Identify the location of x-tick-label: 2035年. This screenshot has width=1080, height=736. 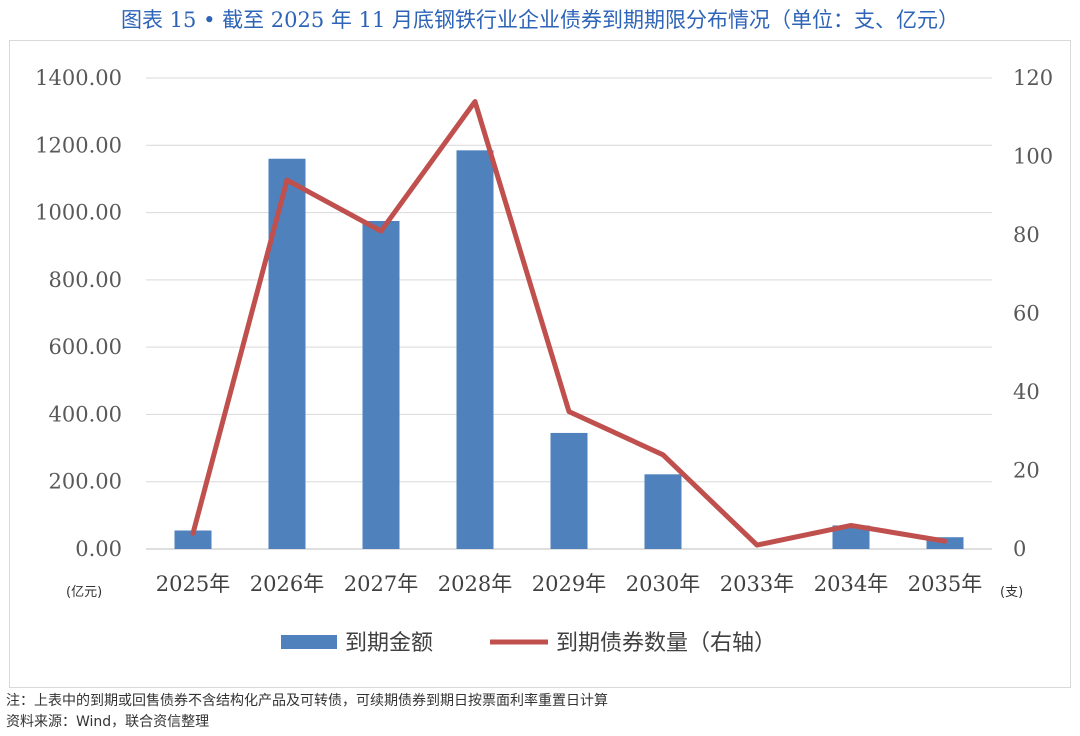
(945, 584).